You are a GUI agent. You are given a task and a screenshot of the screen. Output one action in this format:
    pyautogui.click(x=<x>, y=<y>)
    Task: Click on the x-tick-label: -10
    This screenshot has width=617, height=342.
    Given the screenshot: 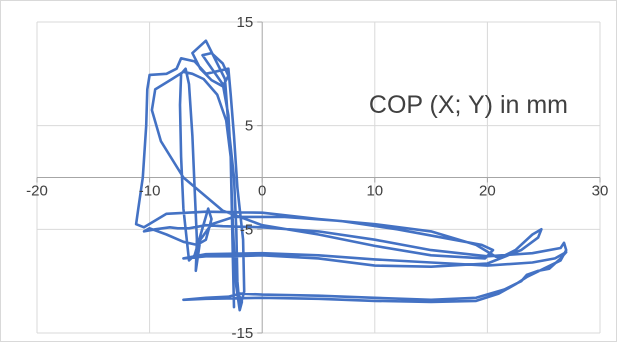 What is the action you would take?
    pyautogui.click(x=150, y=191)
    